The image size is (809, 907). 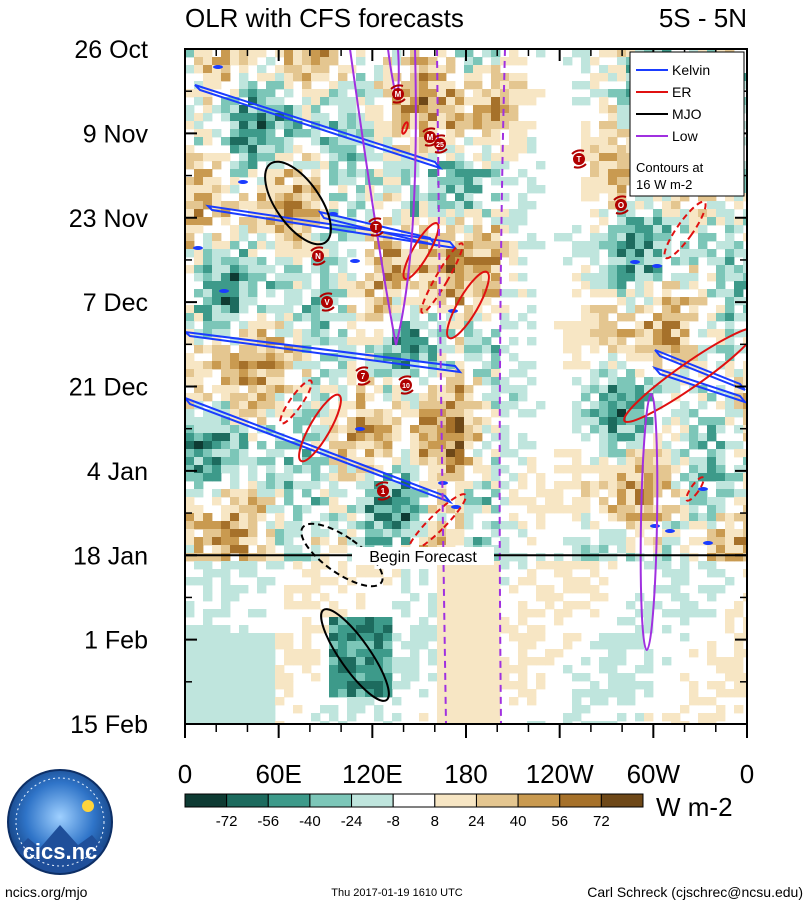 I want to click on kelvin-dash, so click(x=243, y=182).